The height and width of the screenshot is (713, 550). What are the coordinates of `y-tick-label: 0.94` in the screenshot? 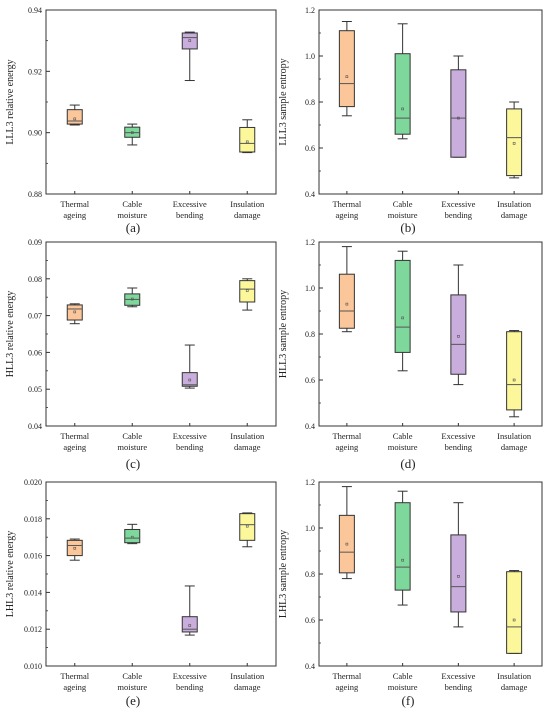 It's located at (35, 10).